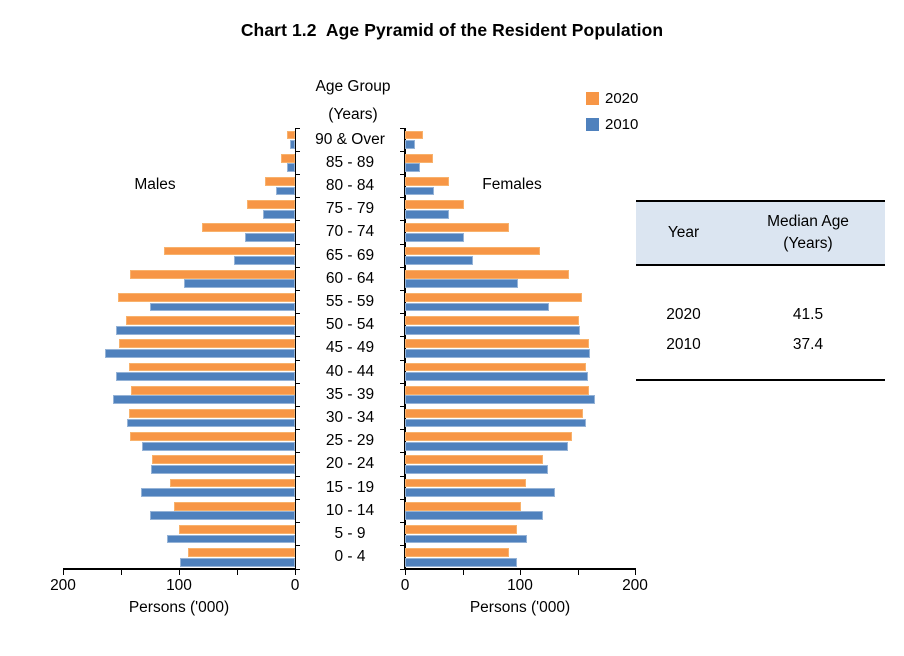 The image size is (904, 656). Describe the element at coordinates (295, 585) in the screenshot. I see `left-x-tick-label: 0` at that location.